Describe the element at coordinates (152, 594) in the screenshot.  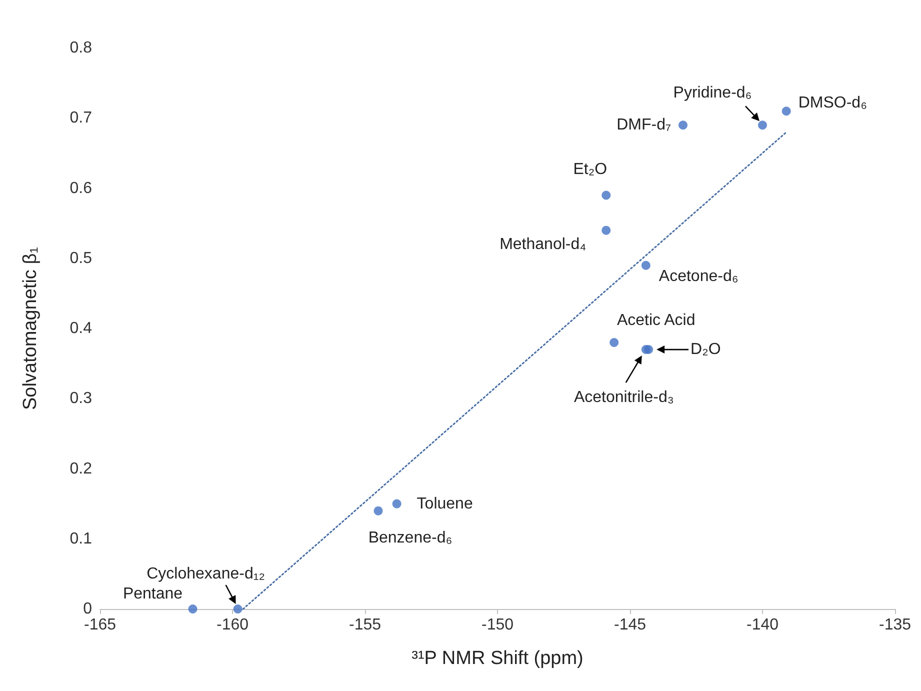
I see `annotation: Pentane` at that location.